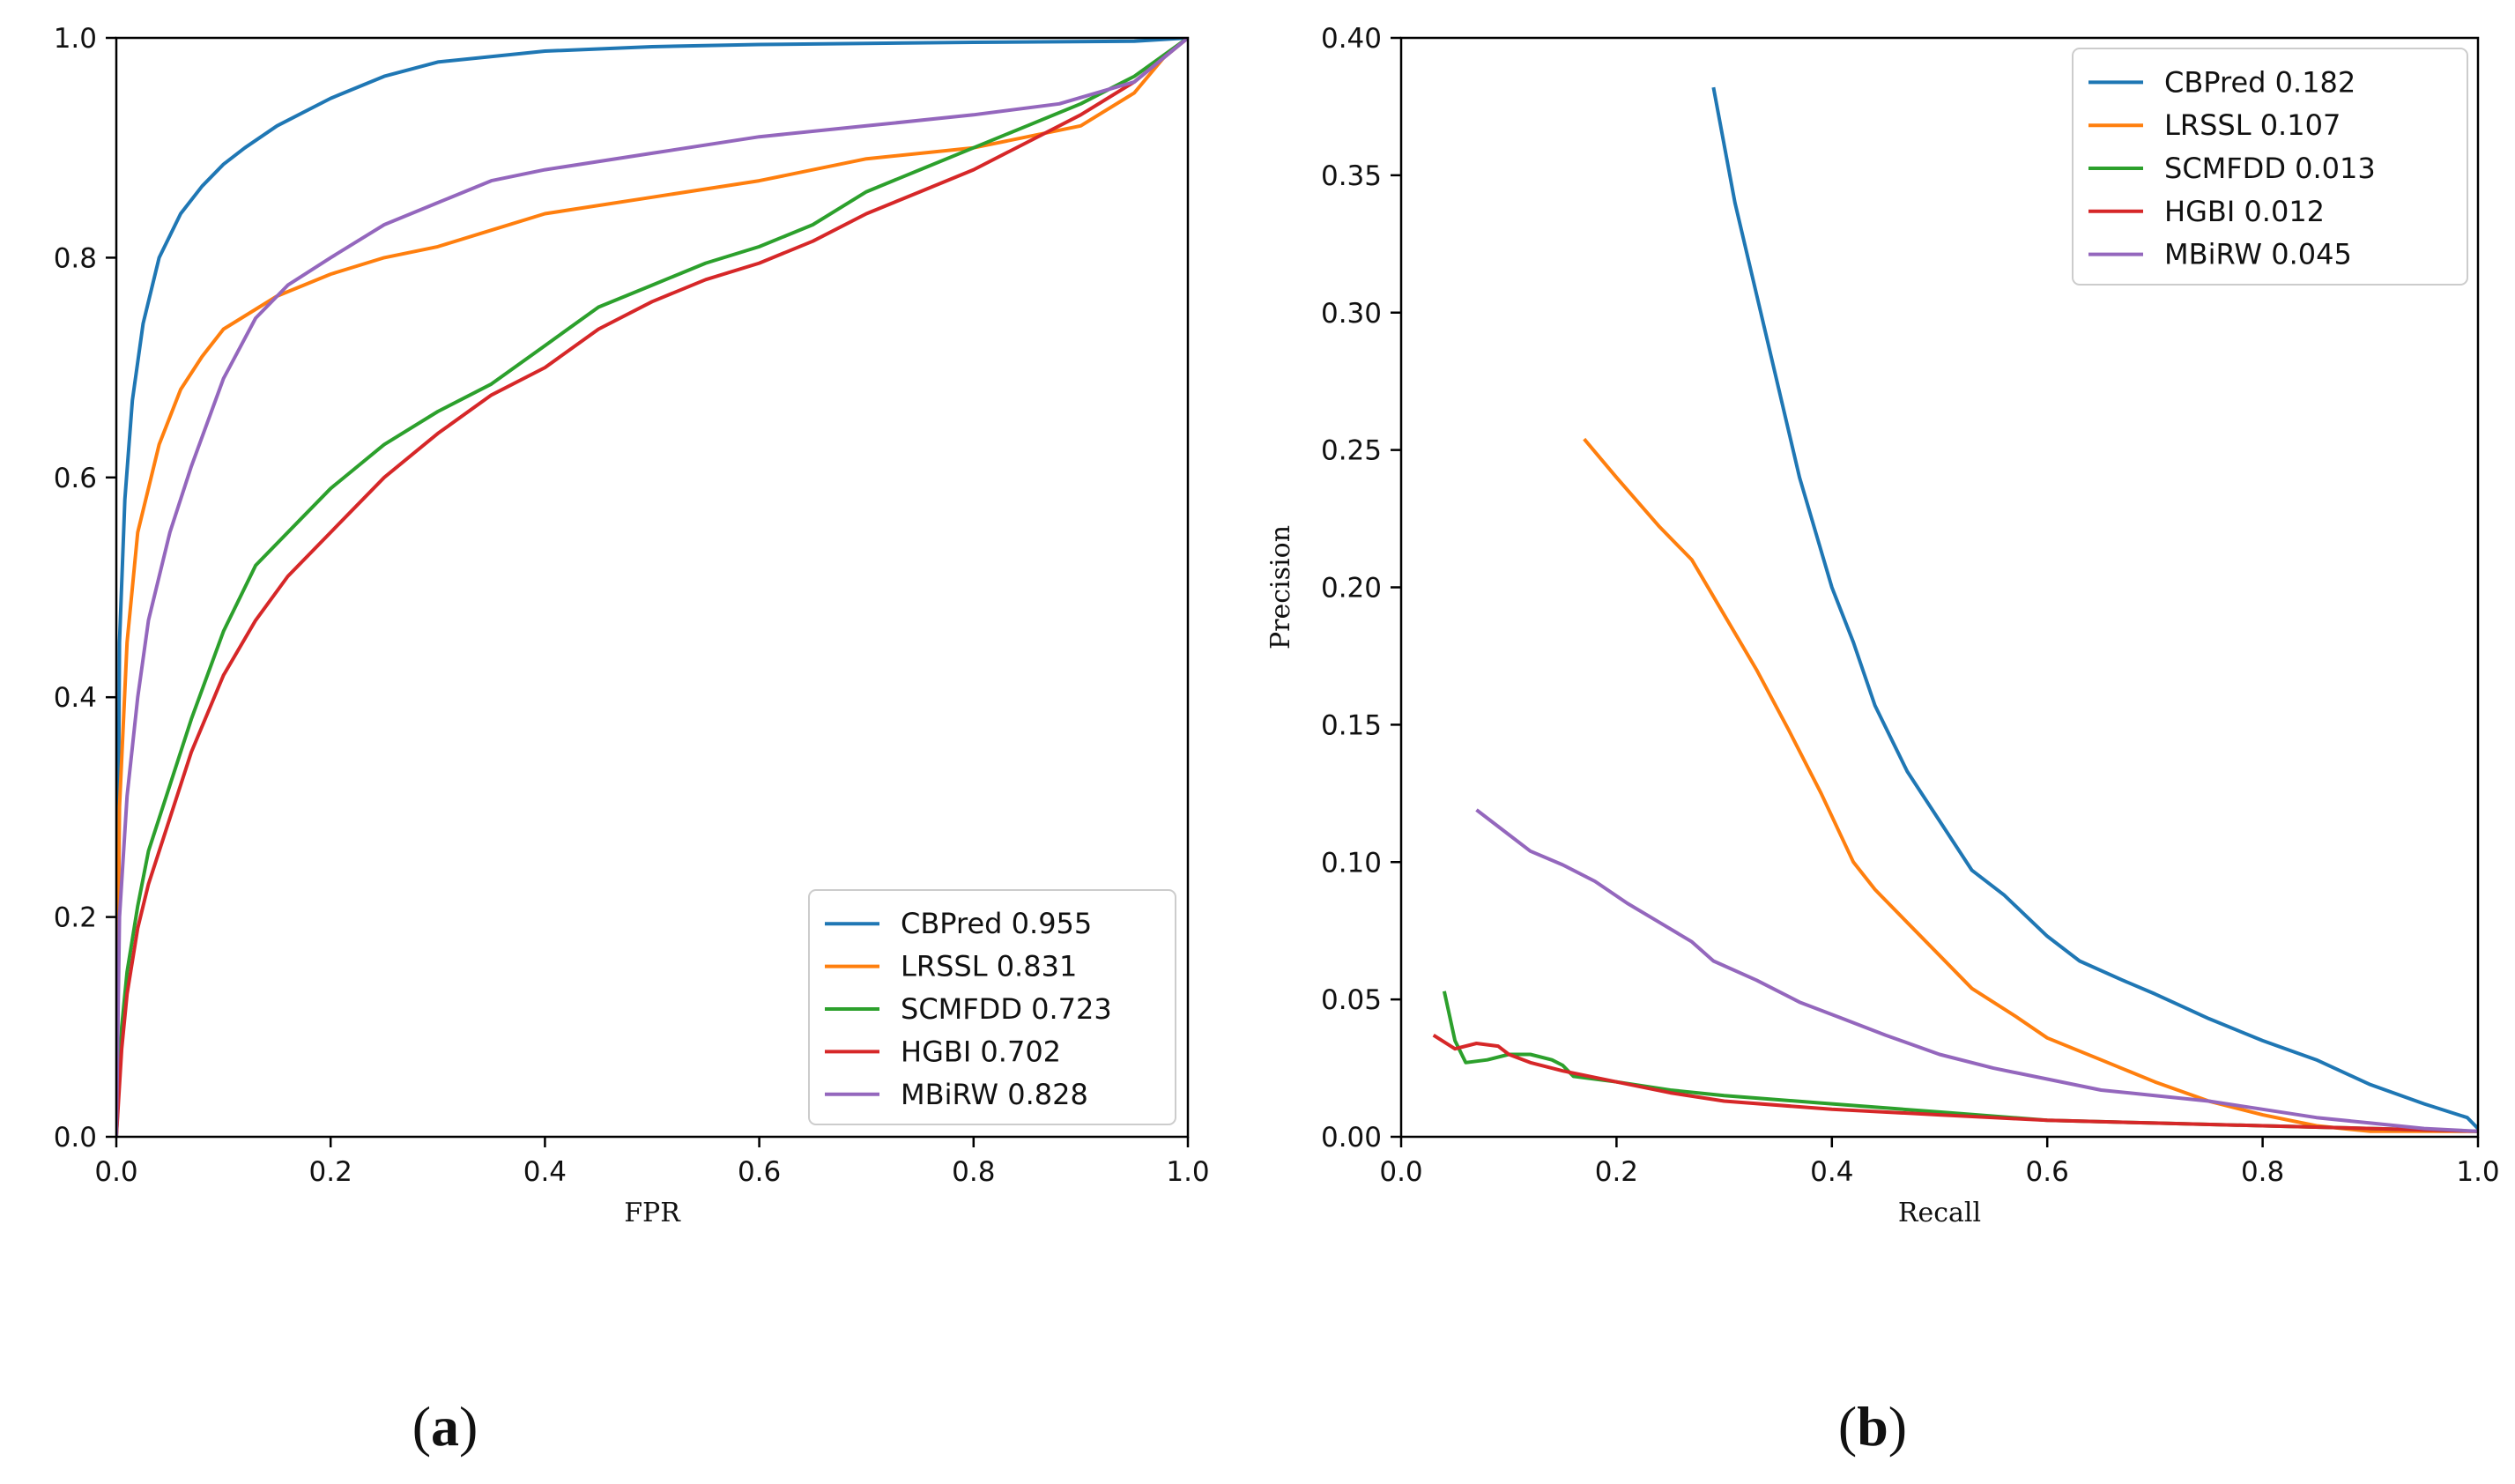  What do you see at coordinates (1351, 1000) in the screenshot?
I see `y-tick-label: 0.05` at bounding box center [1351, 1000].